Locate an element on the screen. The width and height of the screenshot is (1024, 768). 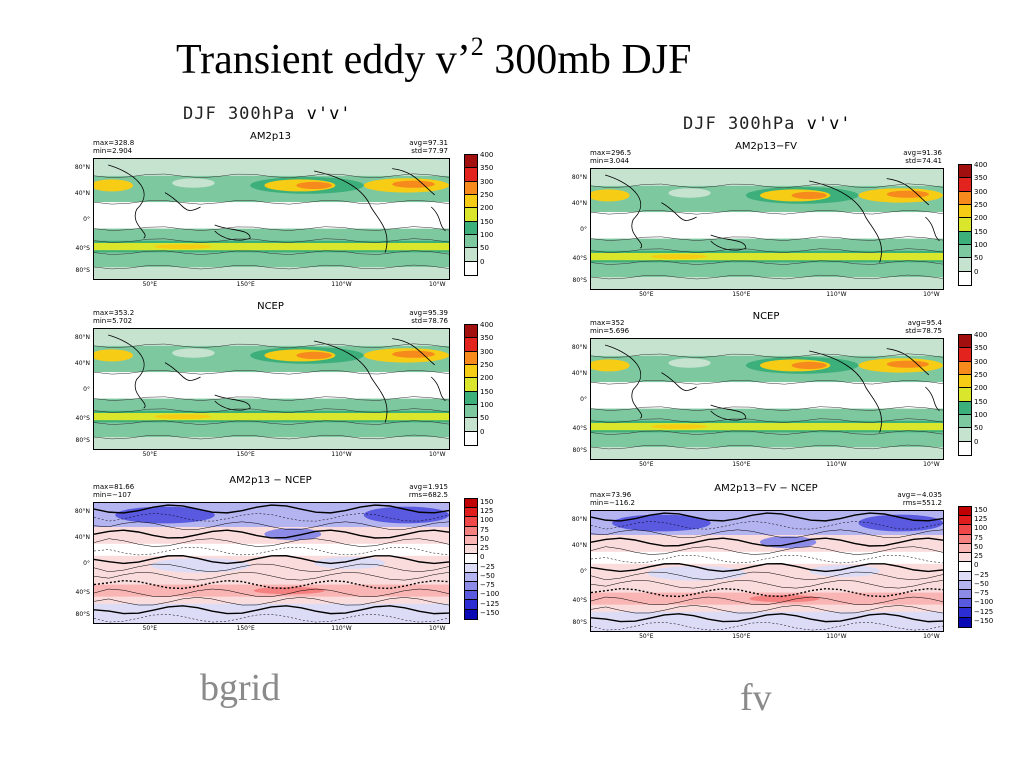
panel-stats-left: max=81.66 min=−107 is located at coordinates (113, 491).